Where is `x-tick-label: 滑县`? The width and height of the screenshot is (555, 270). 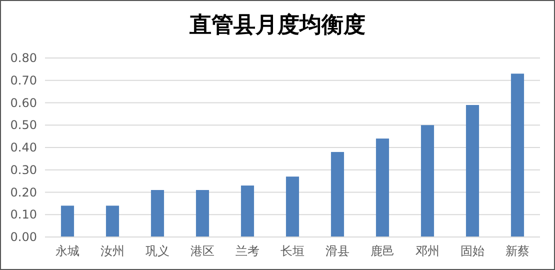 x-tick-label: 滑县 is located at coordinates (338, 251).